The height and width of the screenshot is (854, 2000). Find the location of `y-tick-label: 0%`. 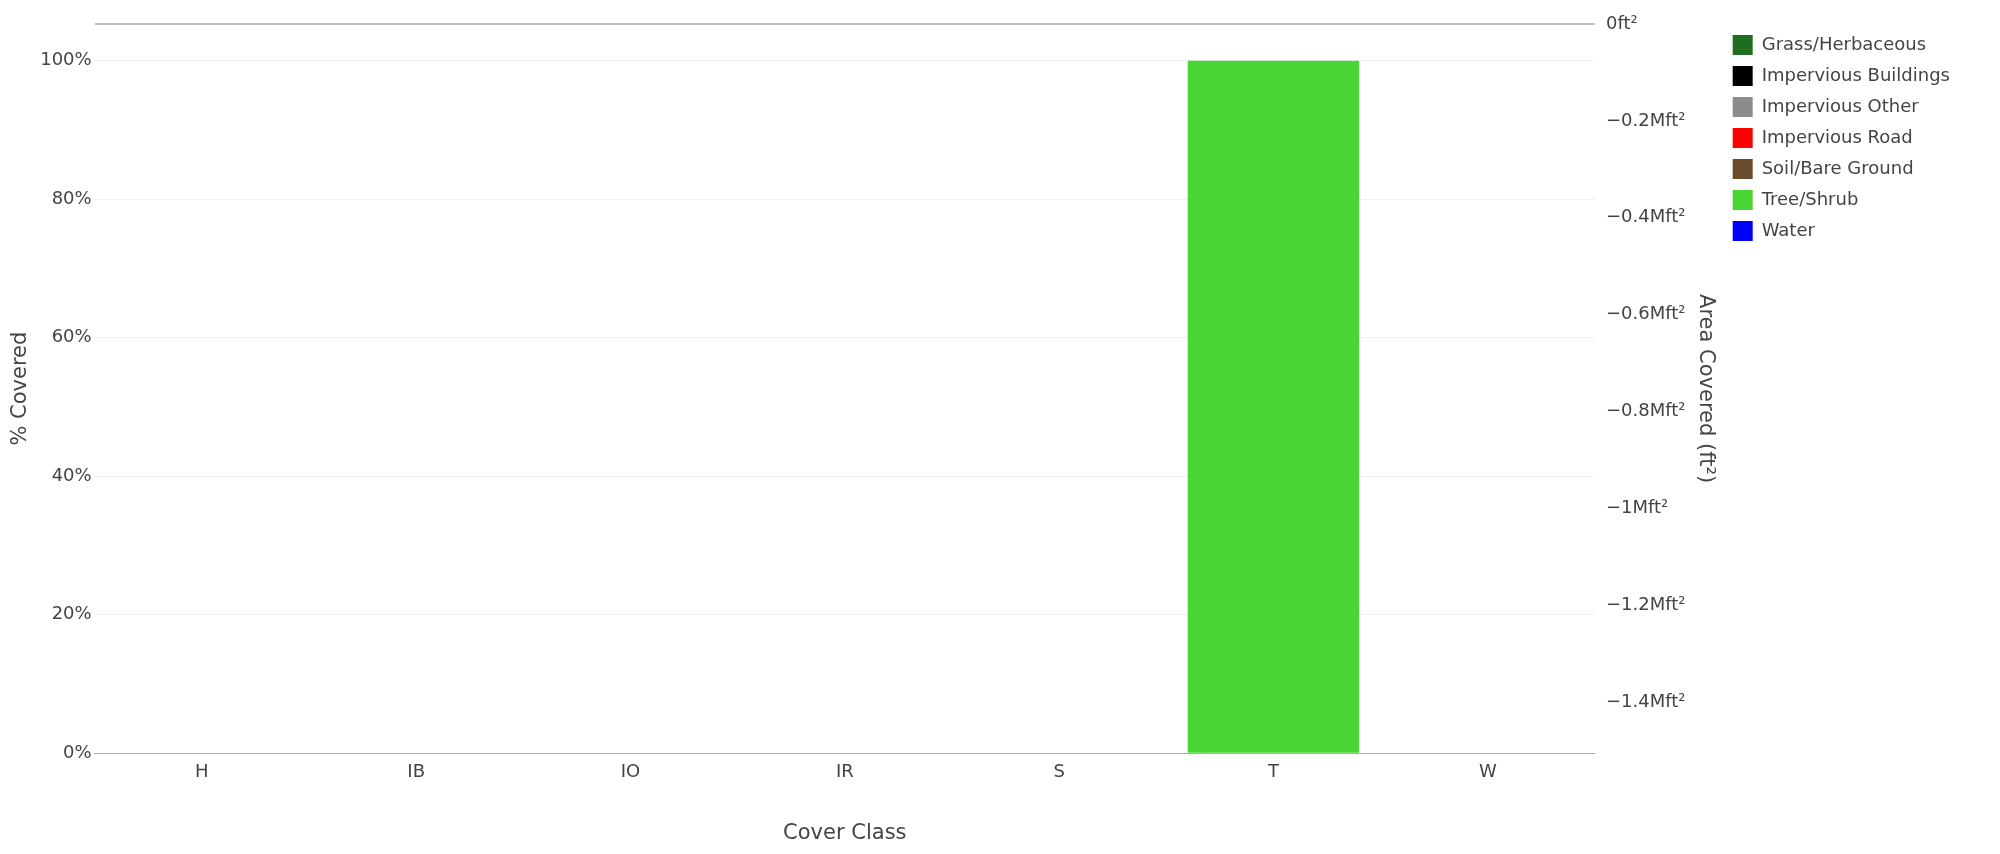

y-tick-label: 0% is located at coordinates (77, 751).